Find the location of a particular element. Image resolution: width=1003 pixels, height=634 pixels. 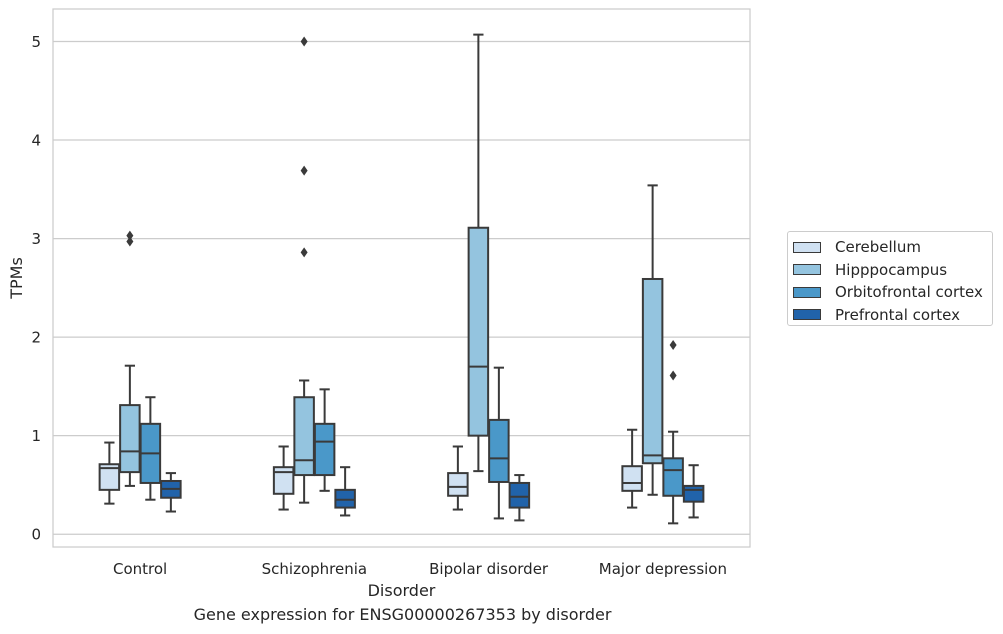

y-tick-labels: 0 1 2 3 4 5 is located at coordinates (36, 288).